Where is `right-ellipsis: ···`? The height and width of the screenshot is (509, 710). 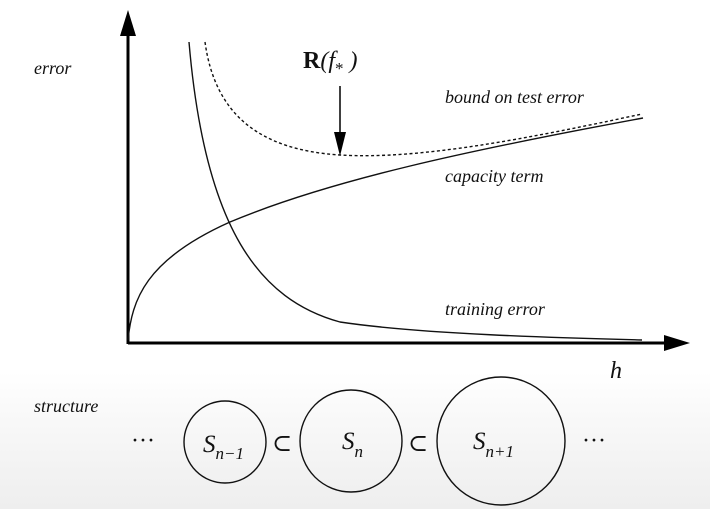 right-ellipsis: ··· is located at coordinates (594, 441).